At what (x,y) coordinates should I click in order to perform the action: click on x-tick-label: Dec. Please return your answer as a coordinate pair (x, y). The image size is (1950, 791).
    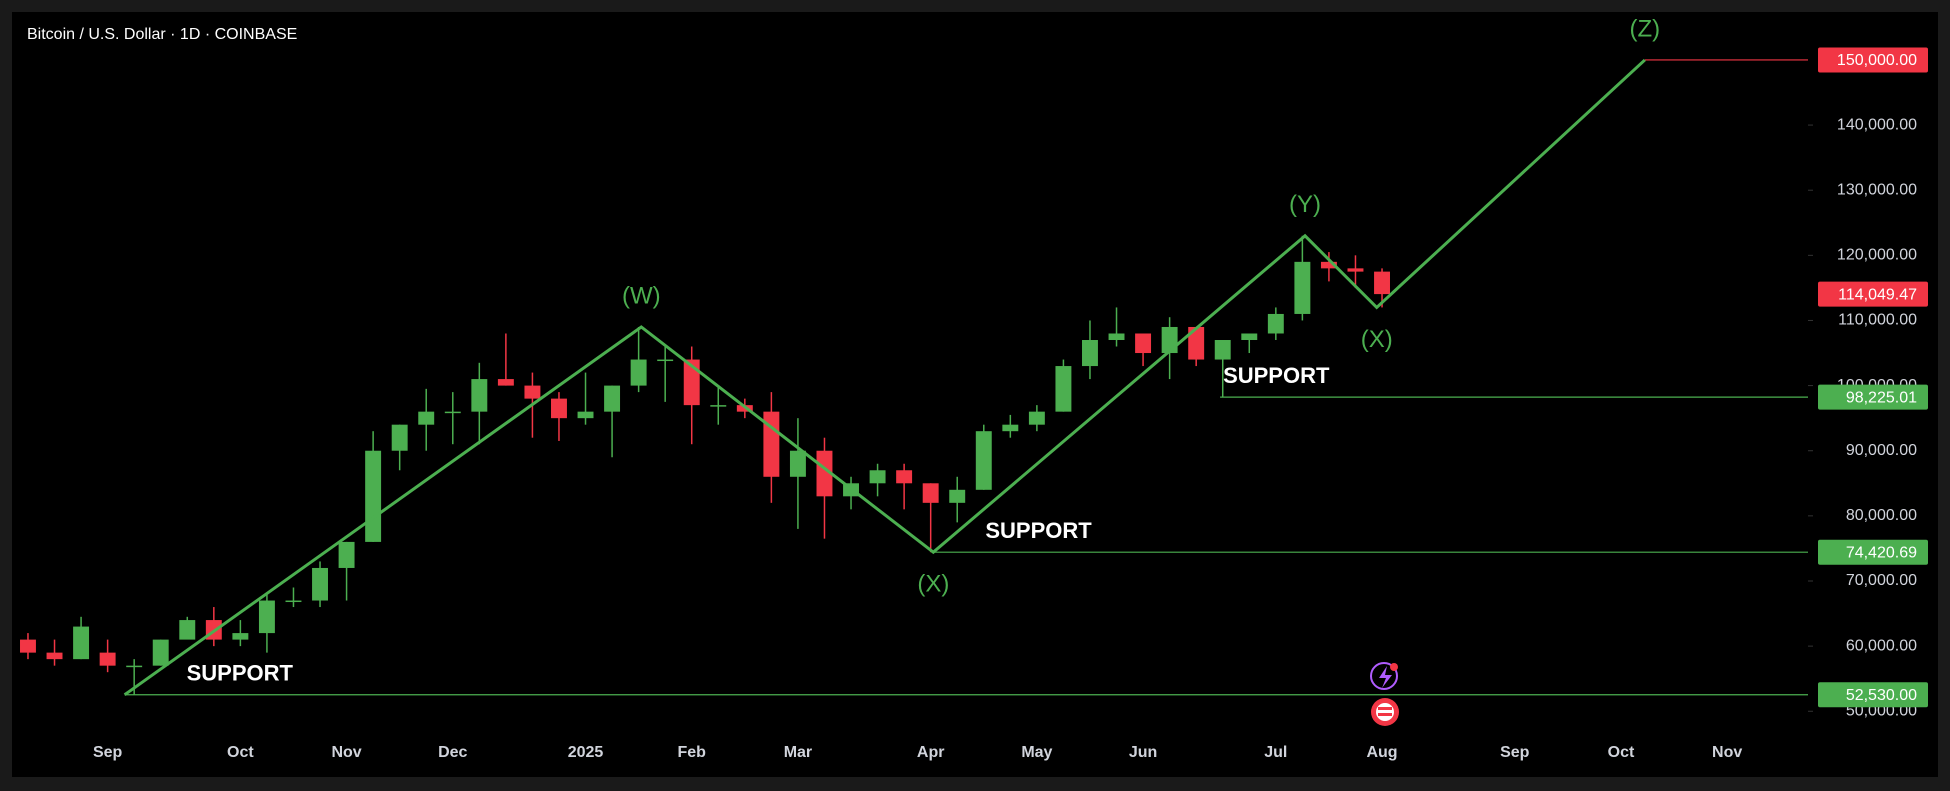
    Looking at the image, I should click on (452, 752).